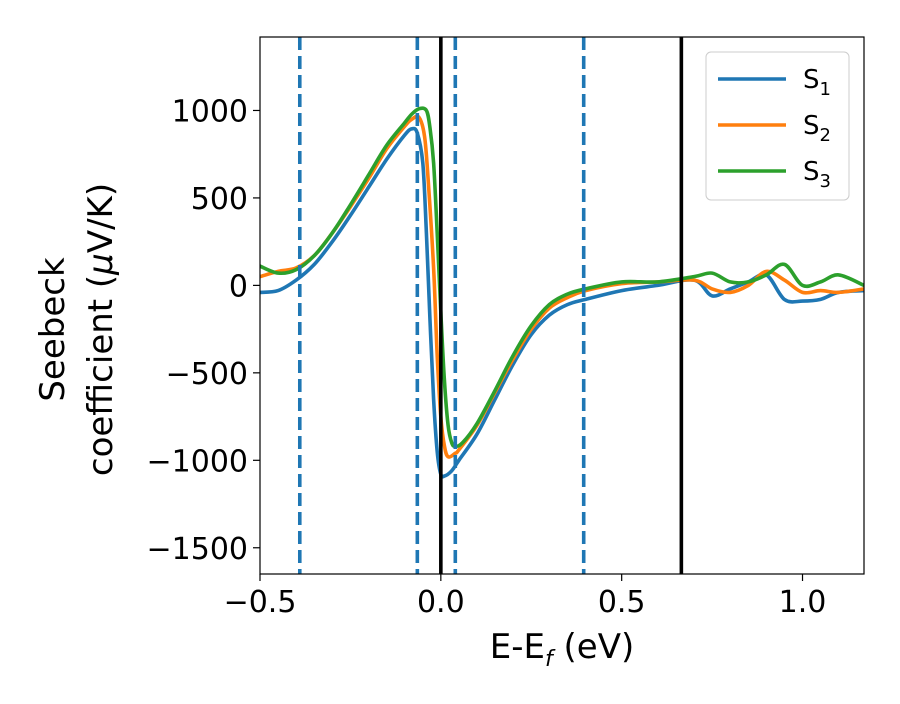  I want to click on y-tick-label: −1000, so click(197, 461).